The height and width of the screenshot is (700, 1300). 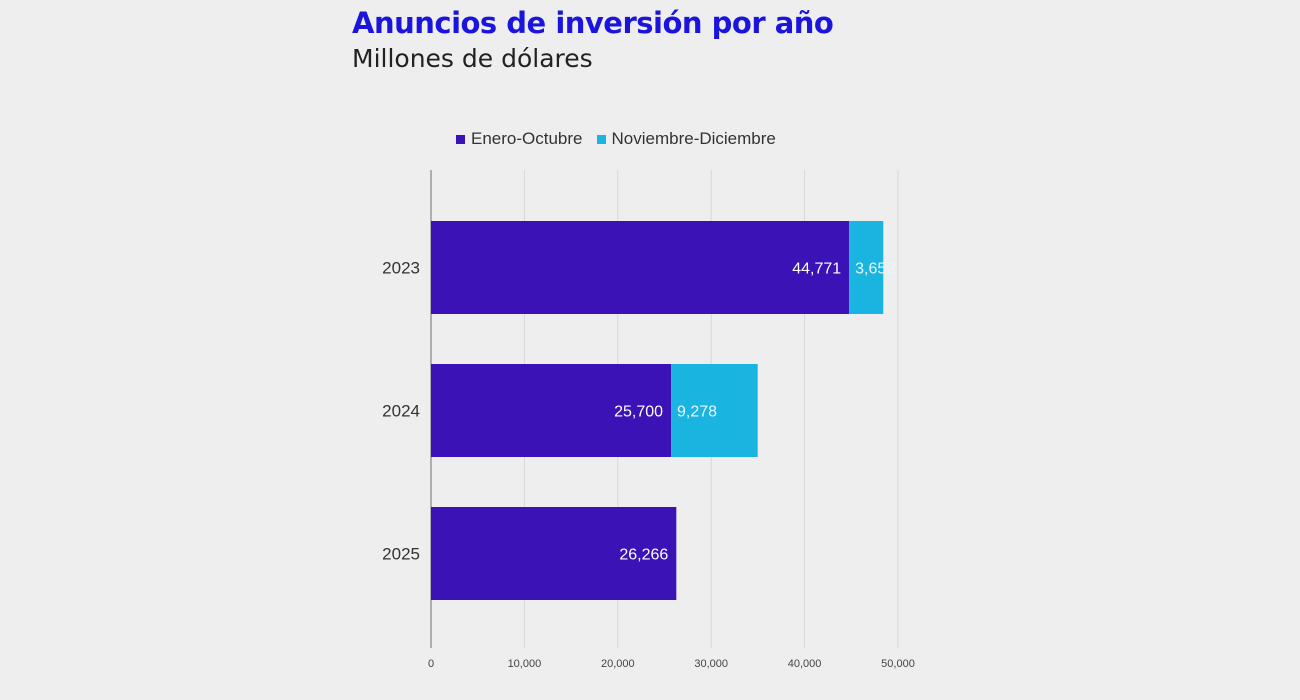 What do you see at coordinates (693, 138) in the screenshot?
I see `legend-label: Noviembre-Diciembre` at bounding box center [693, 138].